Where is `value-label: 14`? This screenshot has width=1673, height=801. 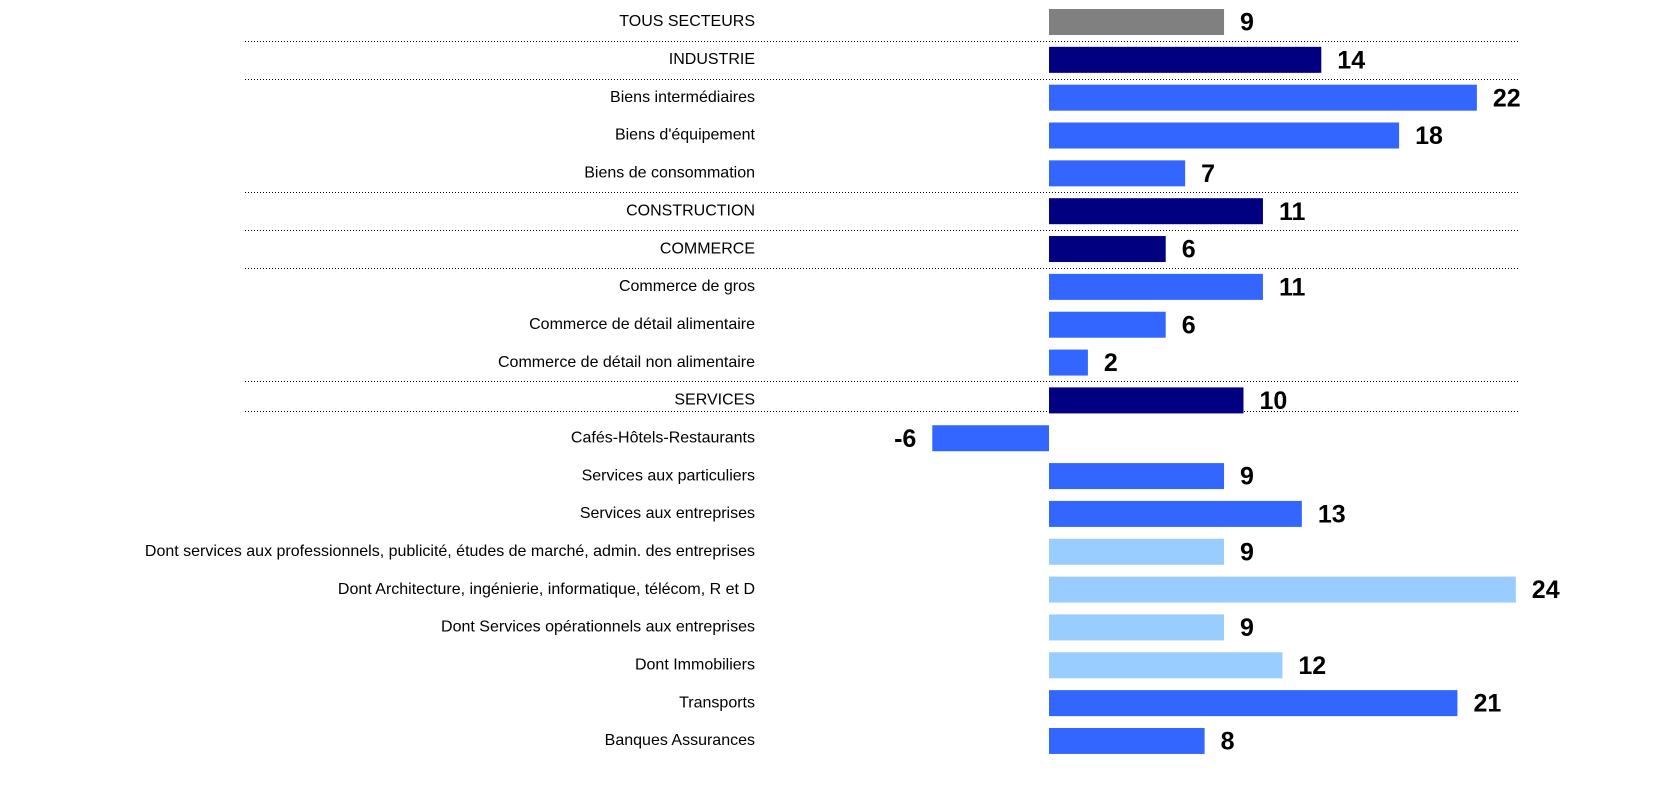
value-label: 14 is located at coordinates (1351, 60).